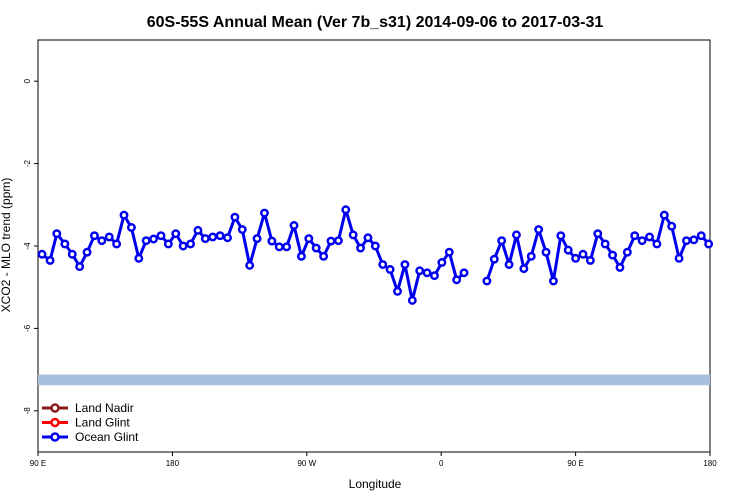  What do you see at coordinates (6, 245) in the screenshot?
I see `y-axis-label: XCO2 - MLO trend (ppm)` at bounding box center [6, 245].